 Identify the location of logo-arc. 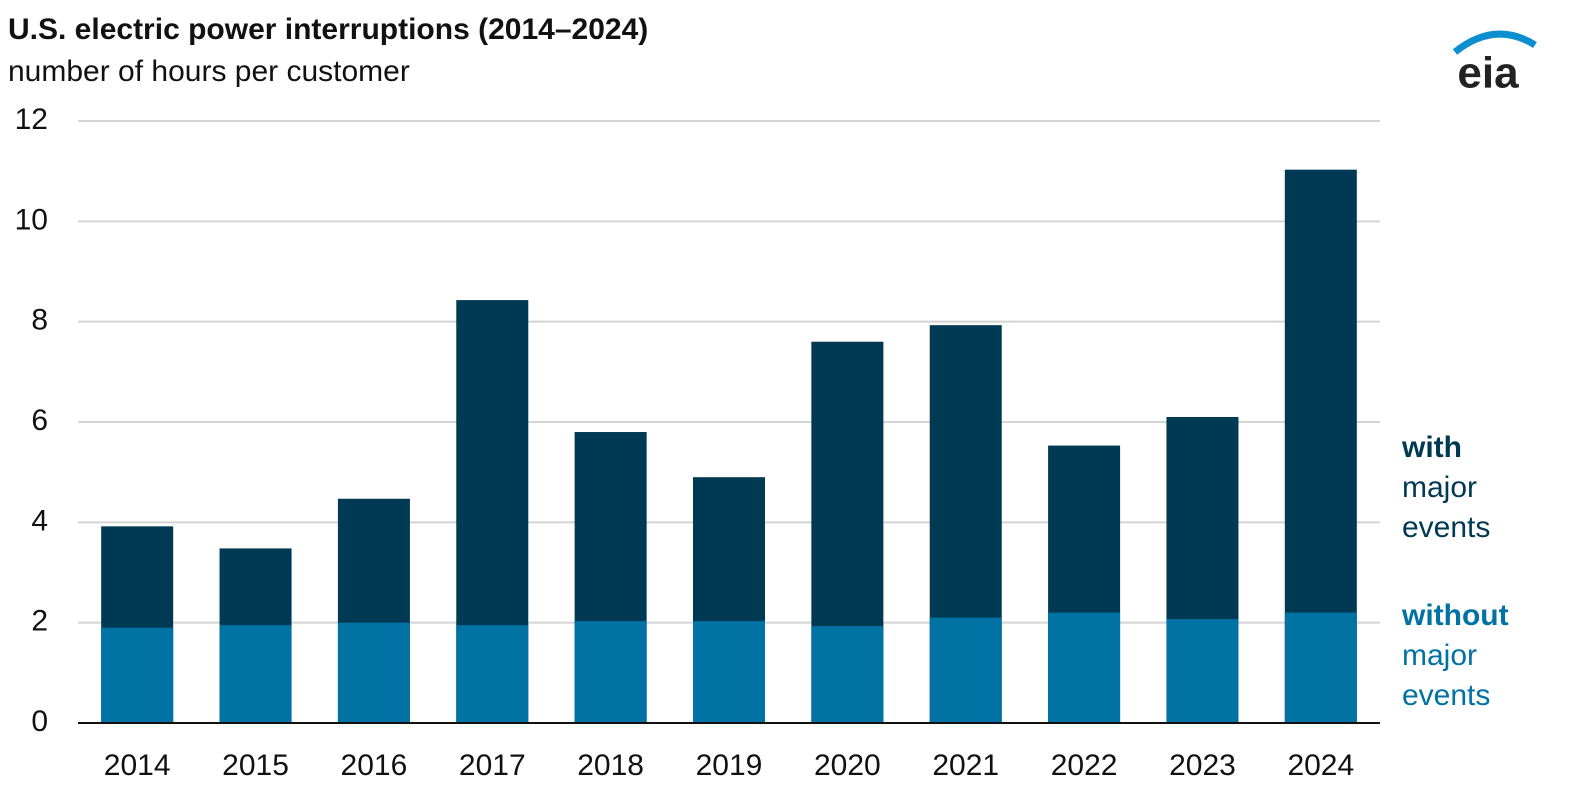
(1494, 42).